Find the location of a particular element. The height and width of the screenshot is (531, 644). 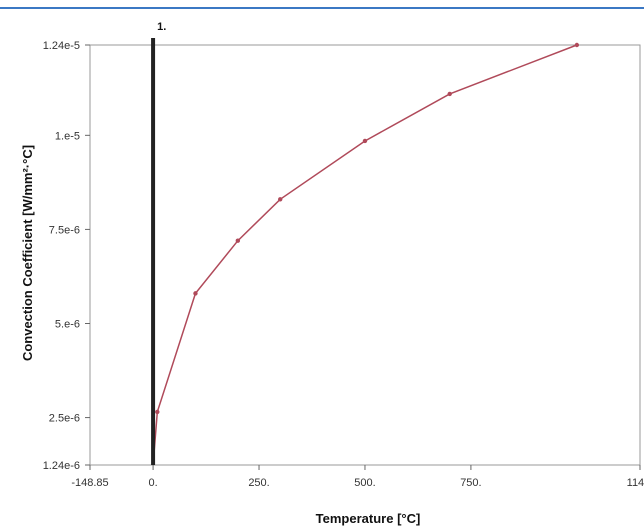

y-tick-label: 2.5e-6 is located at coordinates (64, 419).